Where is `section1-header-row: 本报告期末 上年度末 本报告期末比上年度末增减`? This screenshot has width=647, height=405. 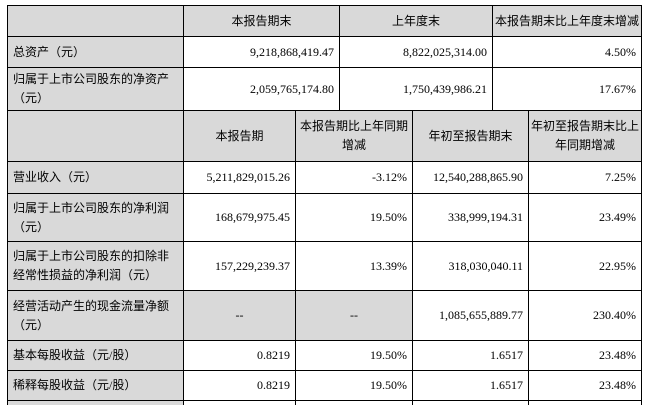
section1-header-row: 本报告期末 上年度末 本报告期末比上年度末增减 is located at coordinates (324, 21).